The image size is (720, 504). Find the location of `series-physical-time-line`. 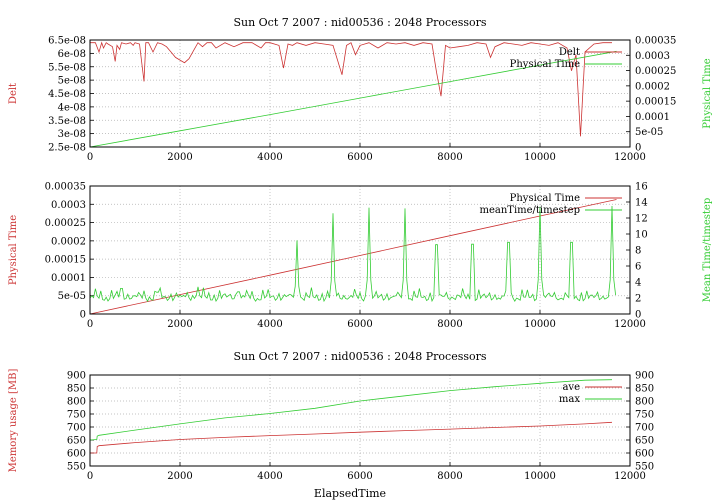

series-physical-time-line is located at coordinates (353, 99).